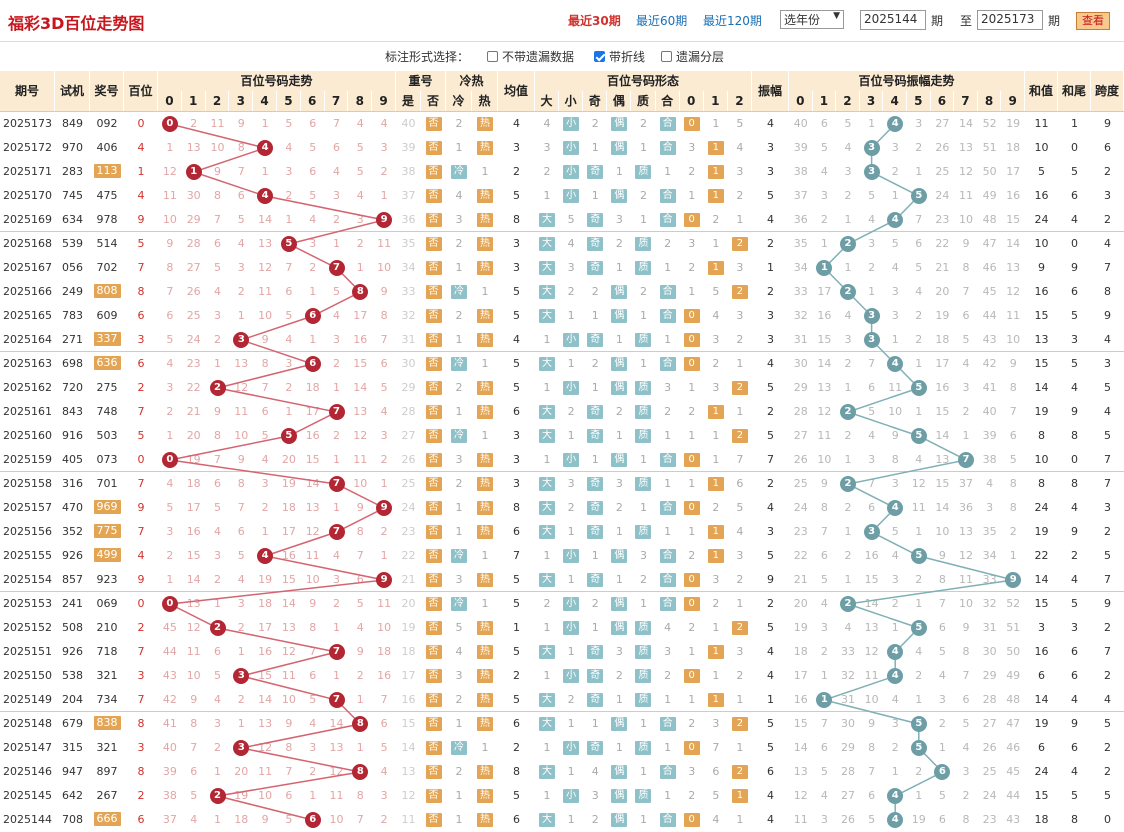 The image size is (1124, 832). What do you see at coordinates (408, 507) in the screenshot?
I see `repeat-yes-cell: 24` at bounding box center [408, 507].